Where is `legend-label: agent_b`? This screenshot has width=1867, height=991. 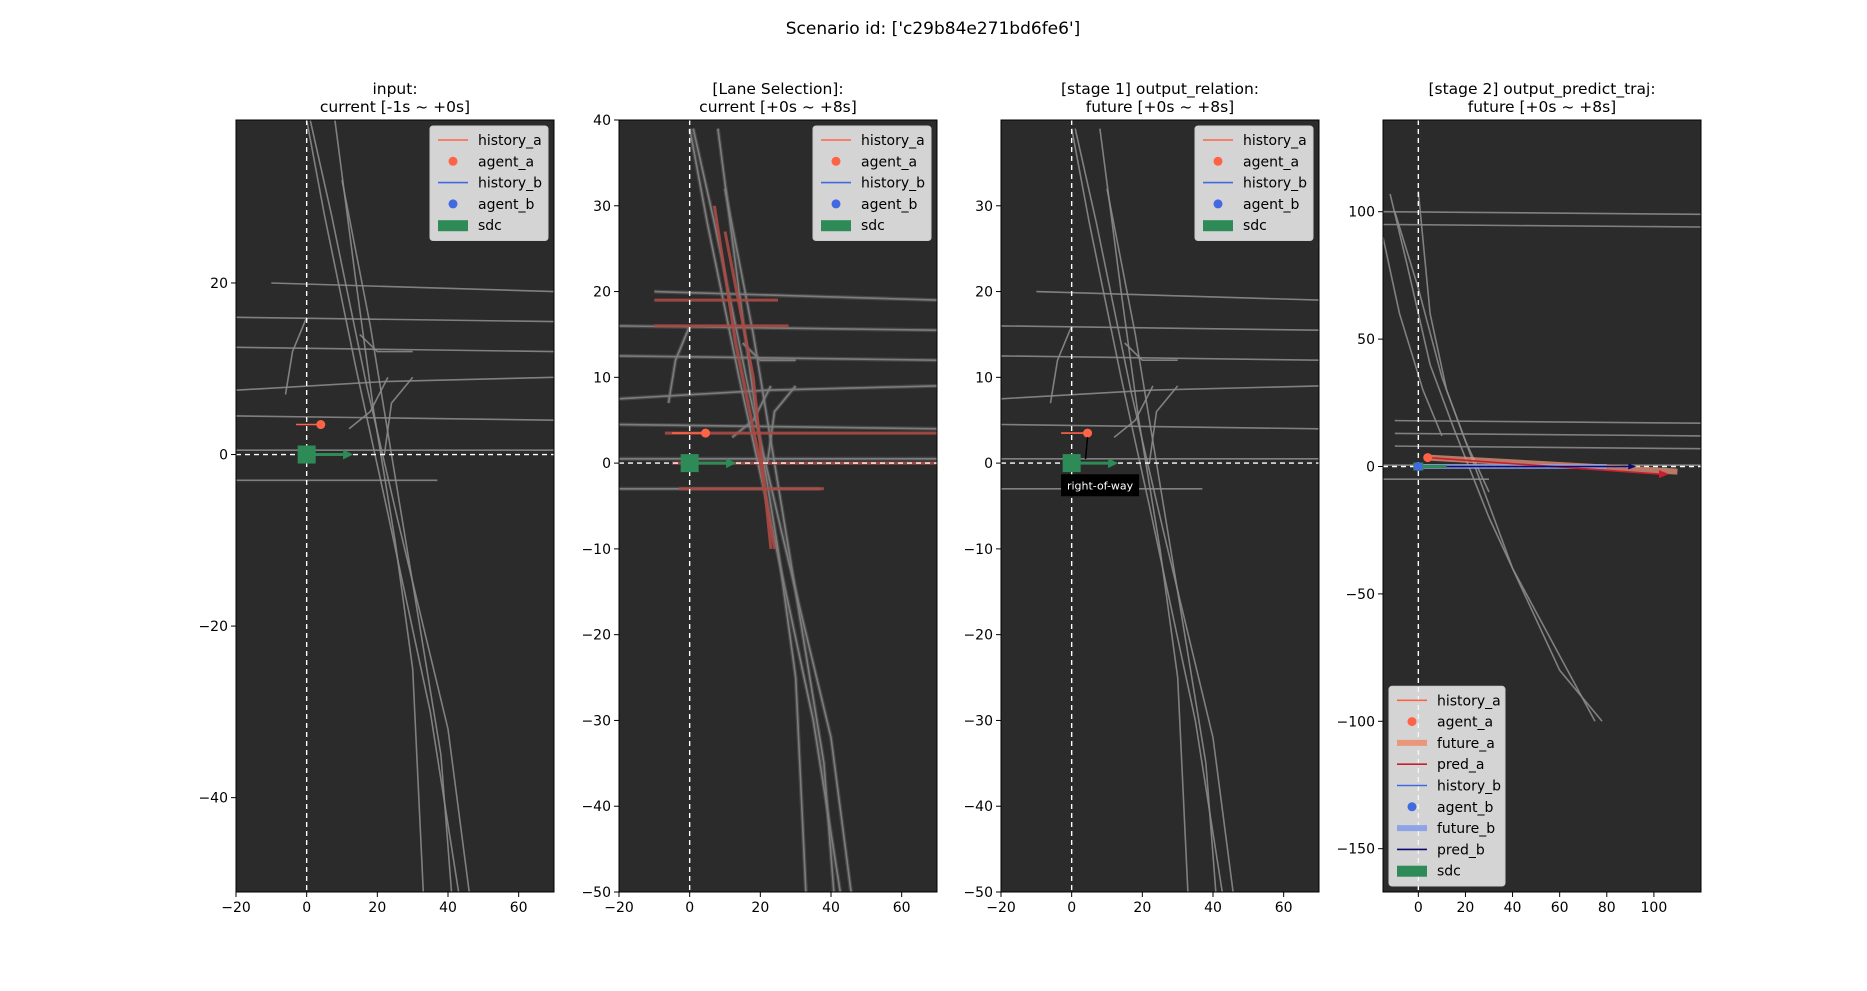 legend-label: agent_b is located at coordinates (1271, 205).